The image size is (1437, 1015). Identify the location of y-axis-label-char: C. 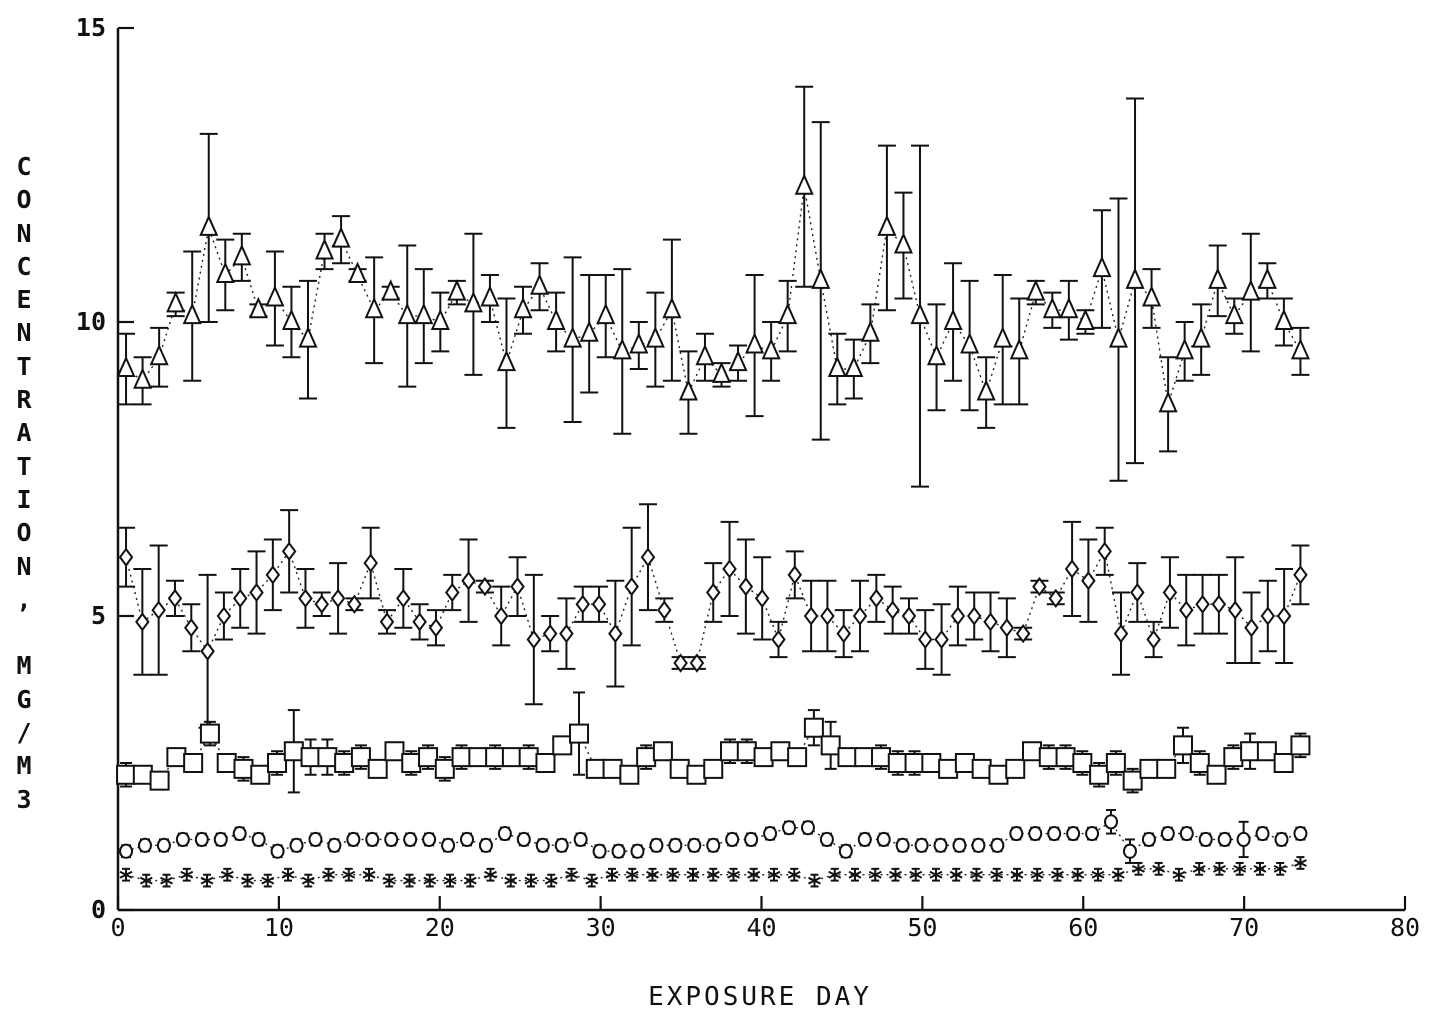
(24, 266).